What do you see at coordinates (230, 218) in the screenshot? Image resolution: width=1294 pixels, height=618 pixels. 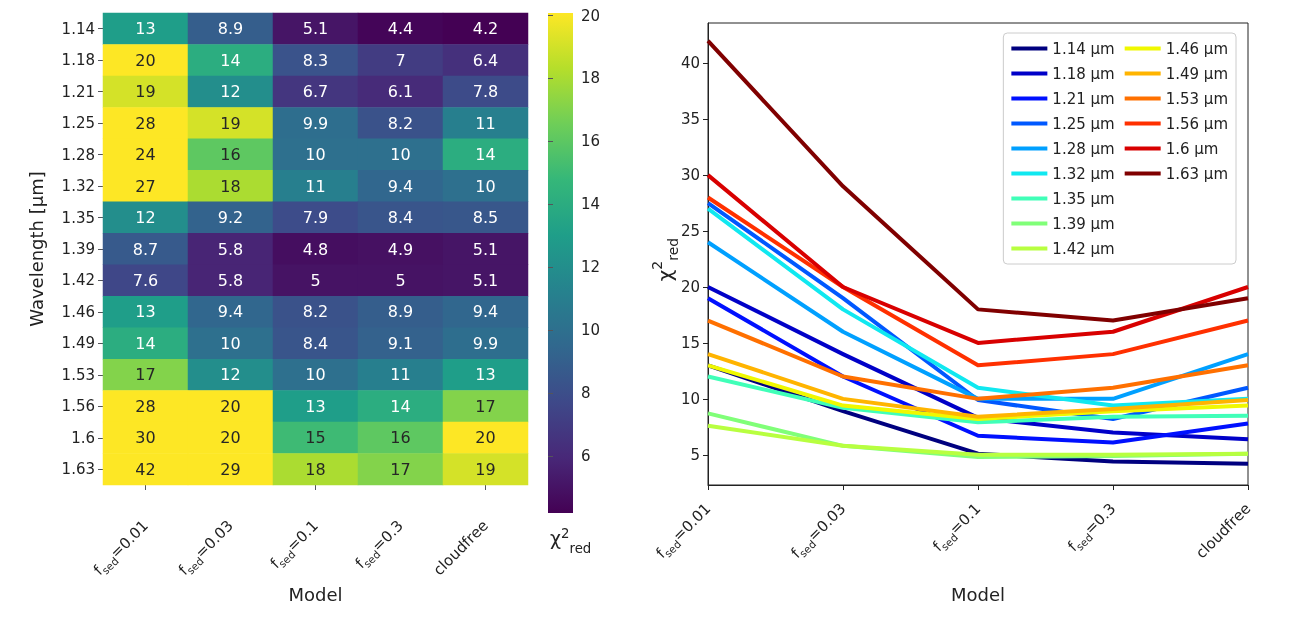 I see `data-label: 9.2` at bounding box center [230, 218].